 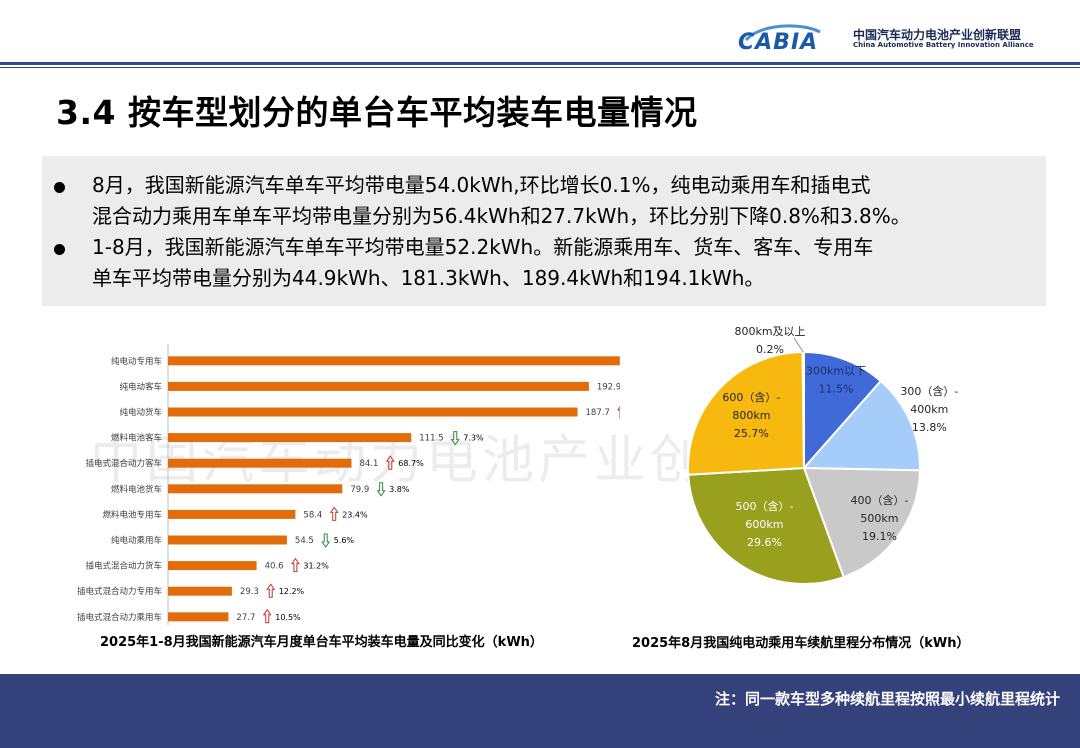 I want to click on pie-category-label: 500（含）-, so click(x=764, y=506).